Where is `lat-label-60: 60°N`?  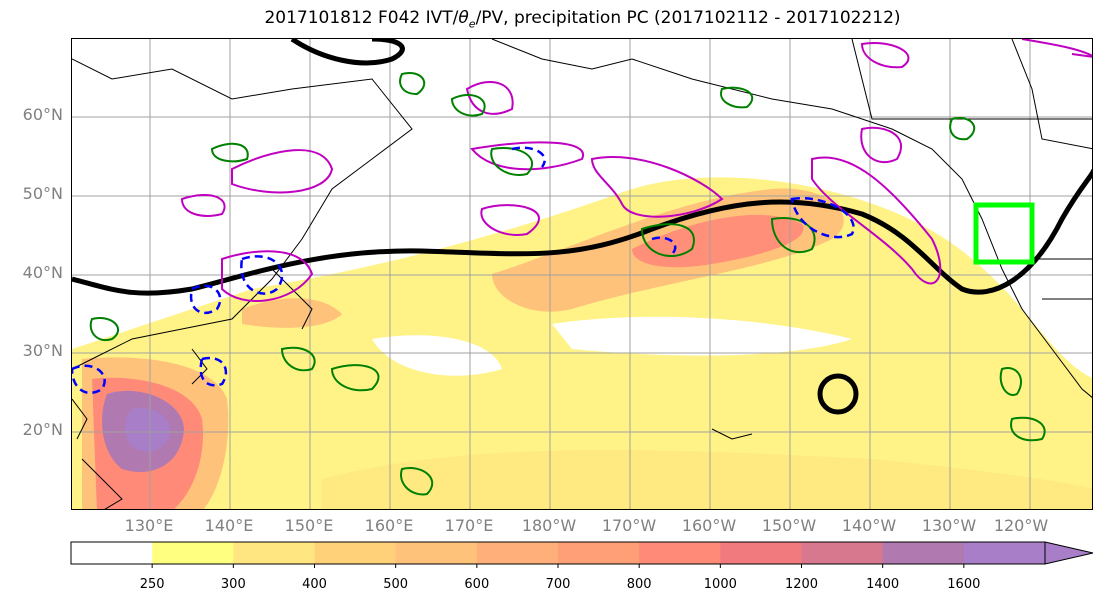 lat-label-60: 60°N is located at coordinates (42, 114).